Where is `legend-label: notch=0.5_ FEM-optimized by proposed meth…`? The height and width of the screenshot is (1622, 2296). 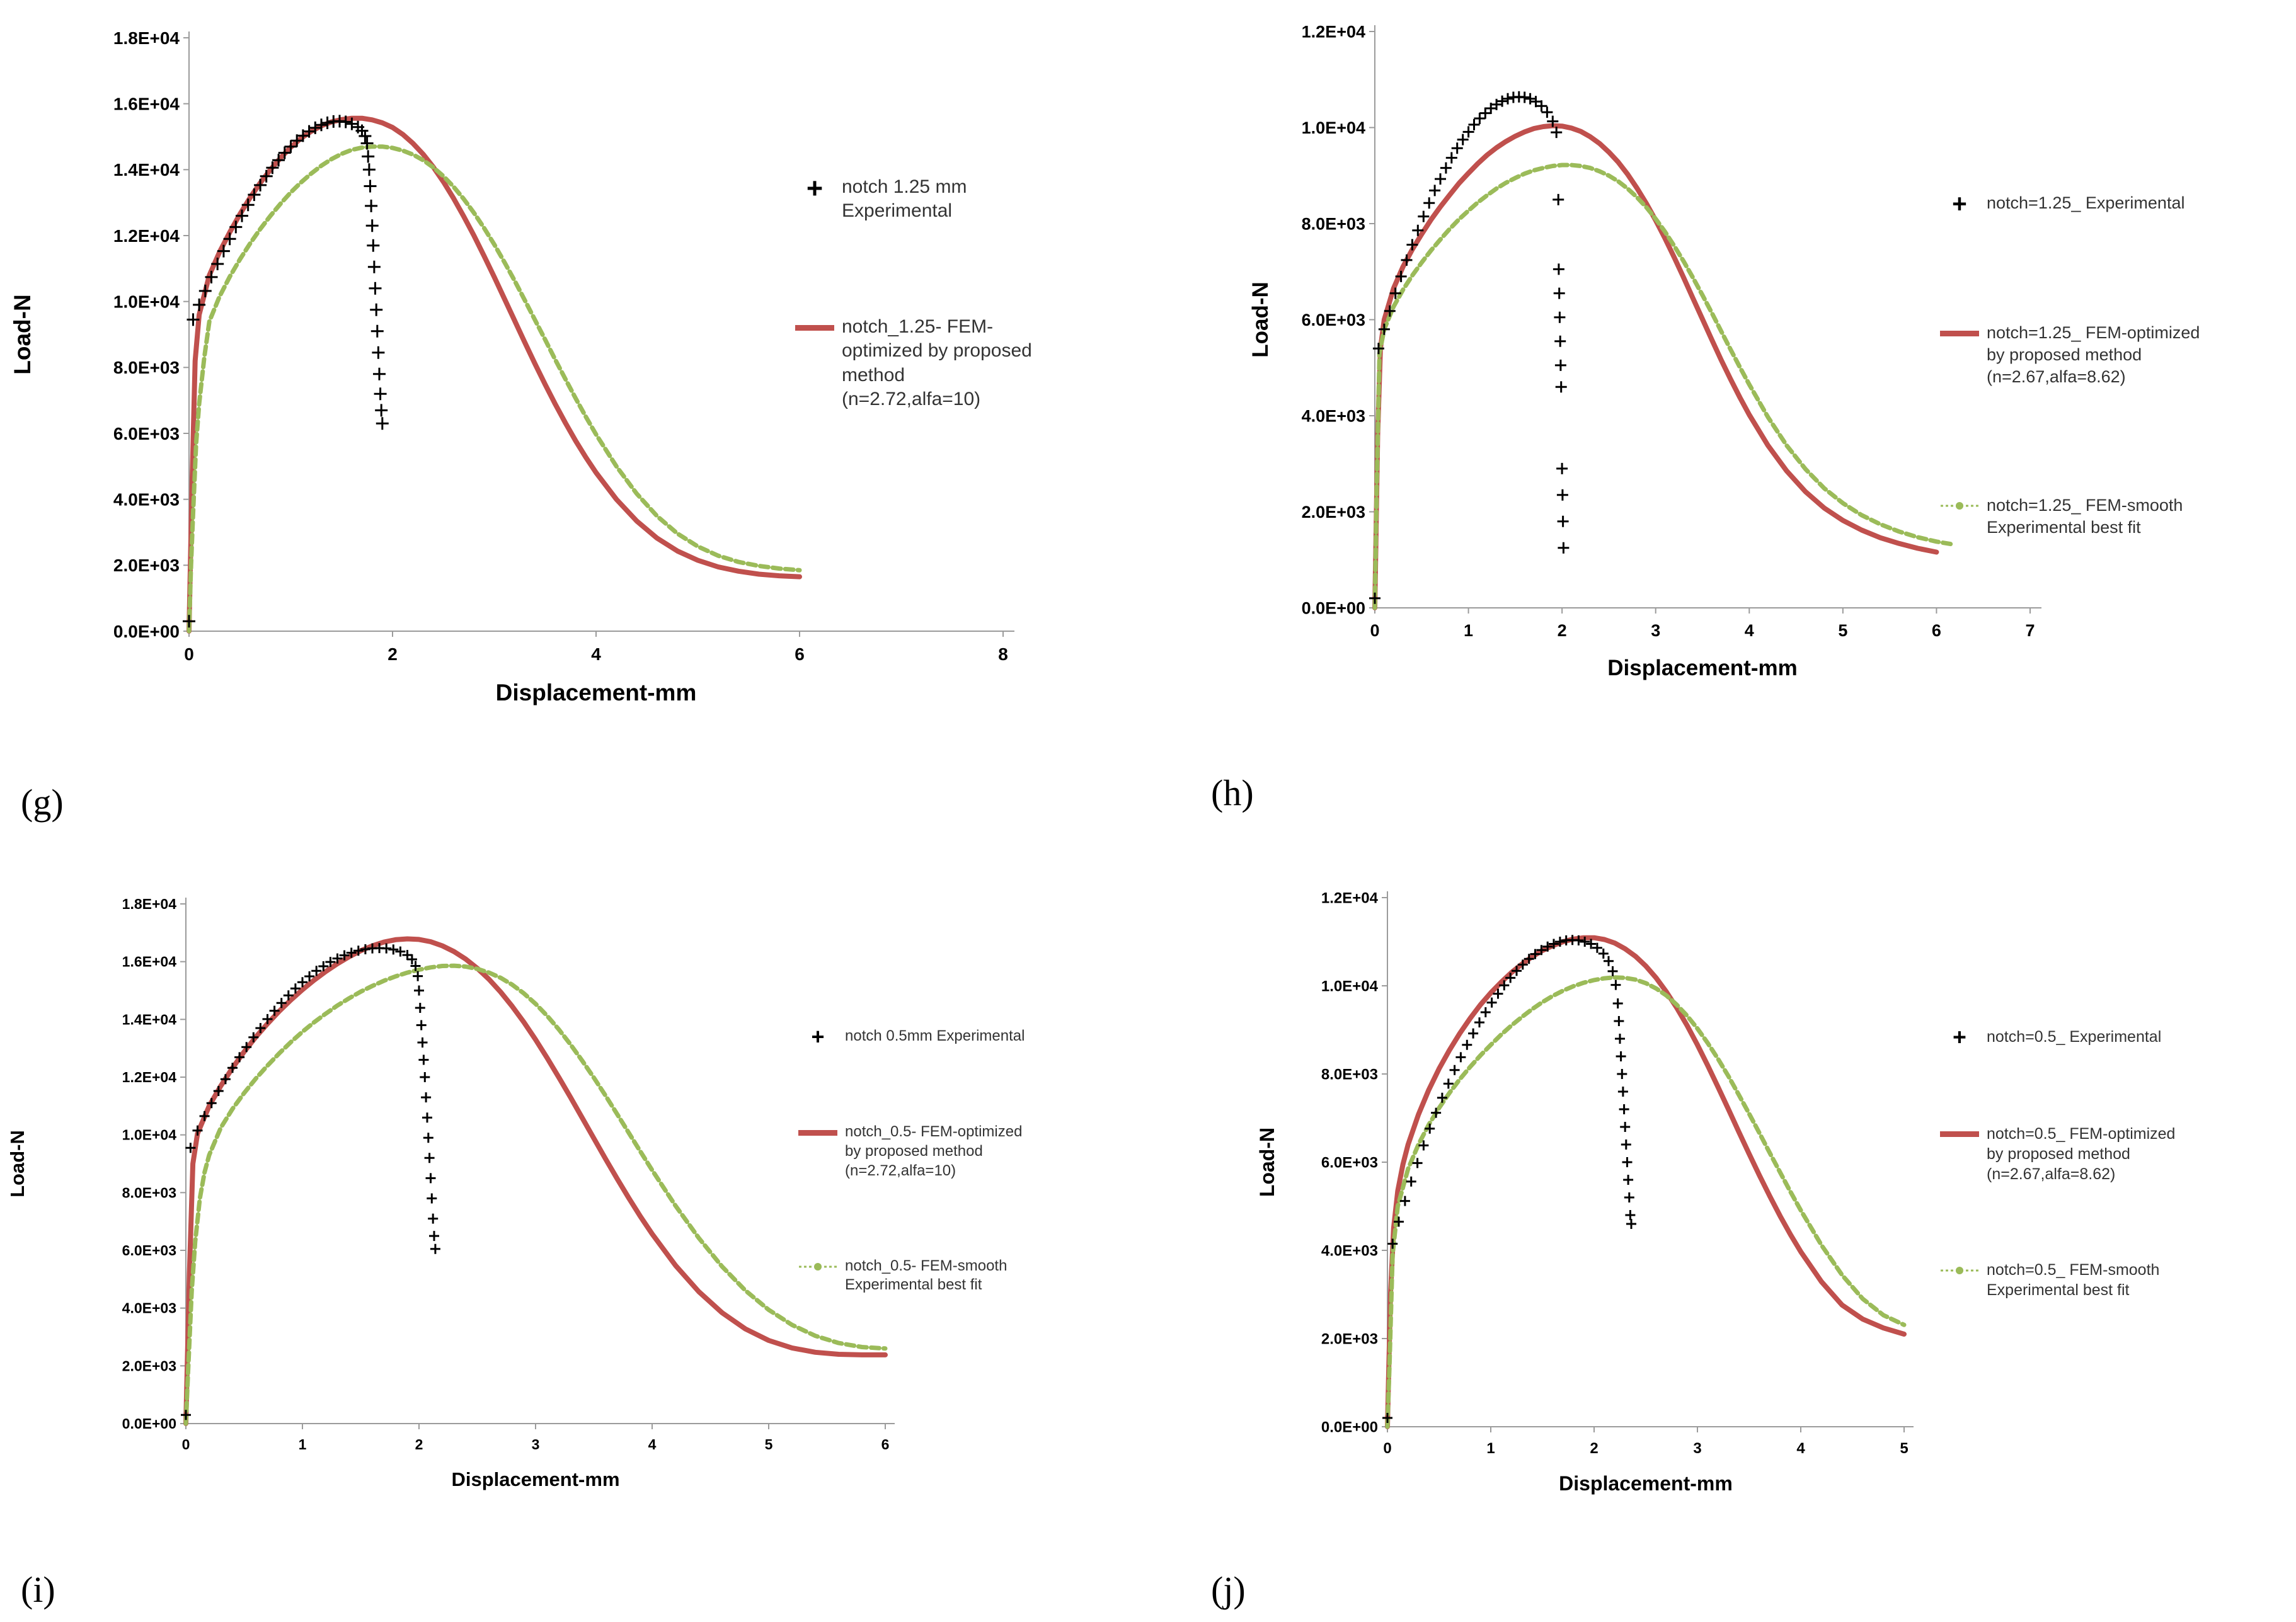 legend-label: notch=0.5_ FEM-optimized by proposed meth… is located at coordinates (2081, 1153).